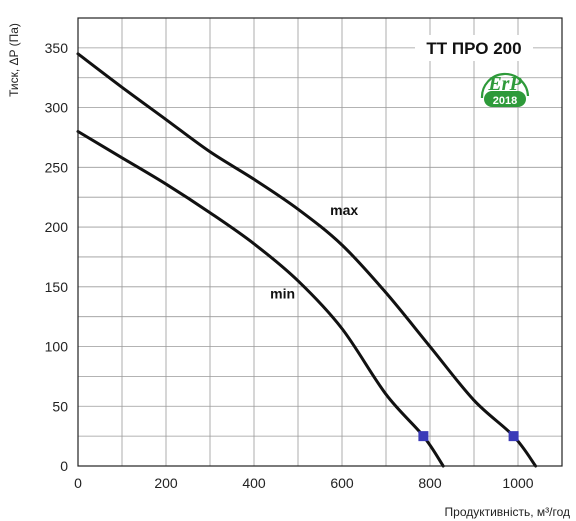 Image resolution: width=576 pixels, height=521 pixels. I want to click on operating-point-min, so click(423, 436).